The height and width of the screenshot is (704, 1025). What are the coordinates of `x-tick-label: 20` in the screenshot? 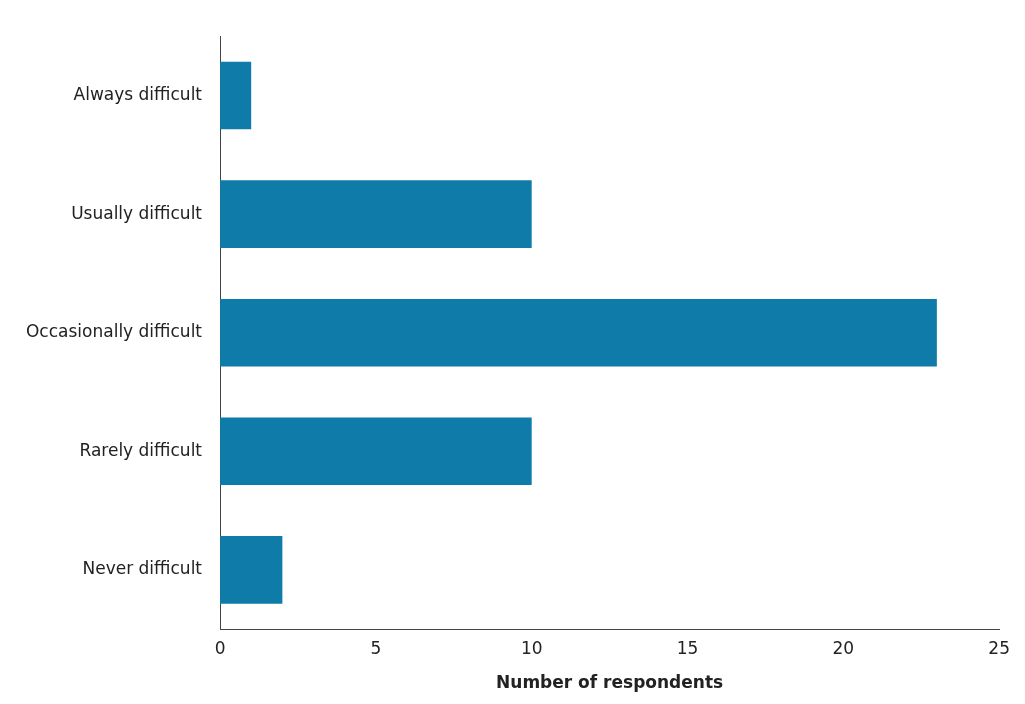 It's located at (843, 647).